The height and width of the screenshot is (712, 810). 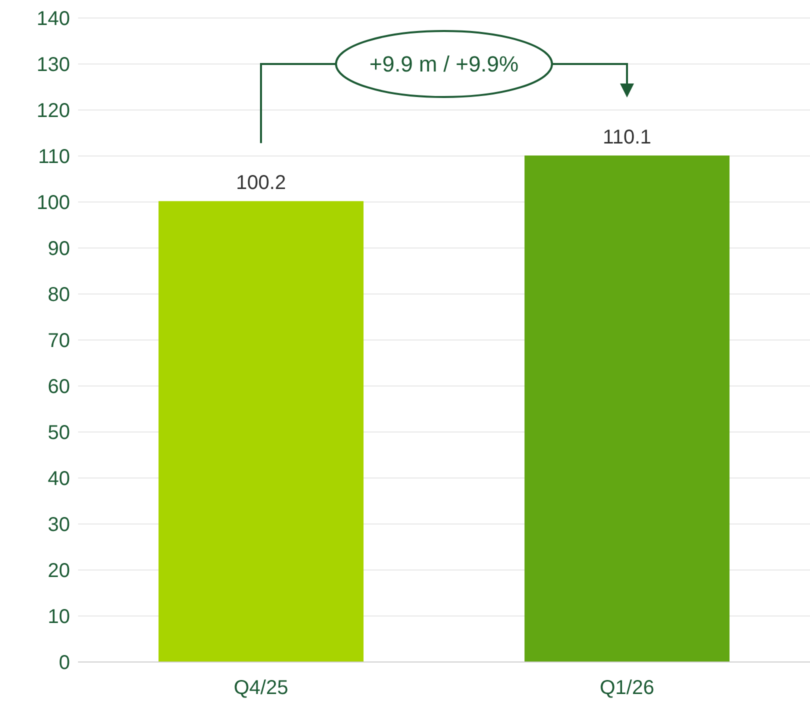 I want to click on x-tick-label: Q1/26, so click(x=627, y=688).